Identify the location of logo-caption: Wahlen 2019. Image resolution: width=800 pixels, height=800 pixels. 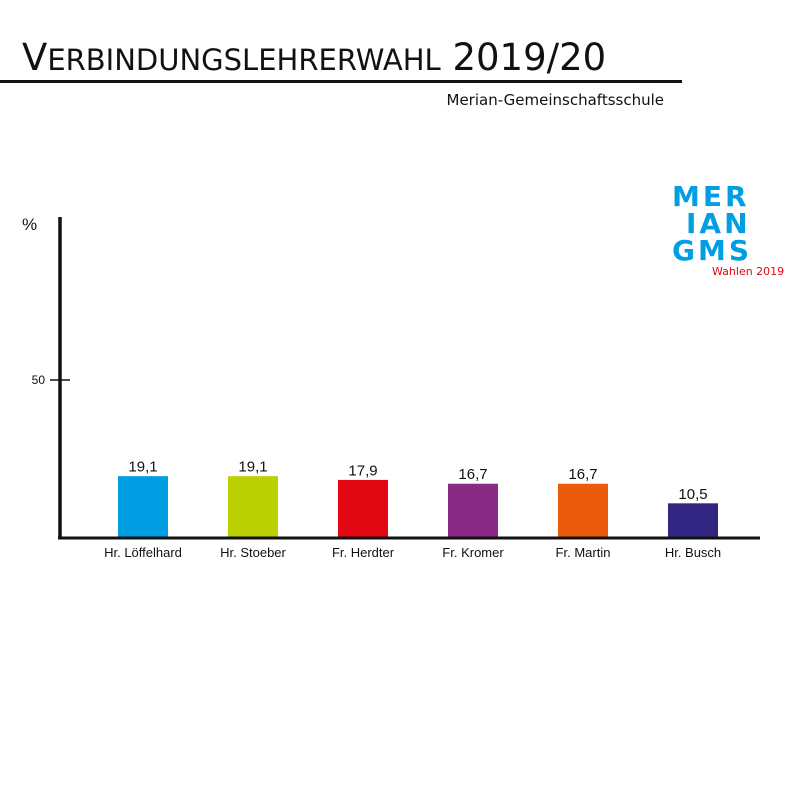
(748, 271).